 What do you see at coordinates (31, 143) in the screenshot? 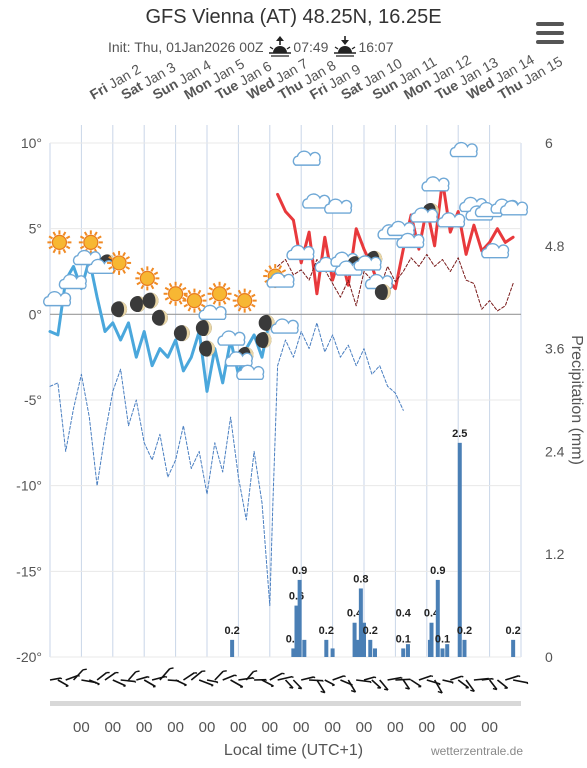
I see `y-left-tick-label: 10°` at bounding box center [31, 143].